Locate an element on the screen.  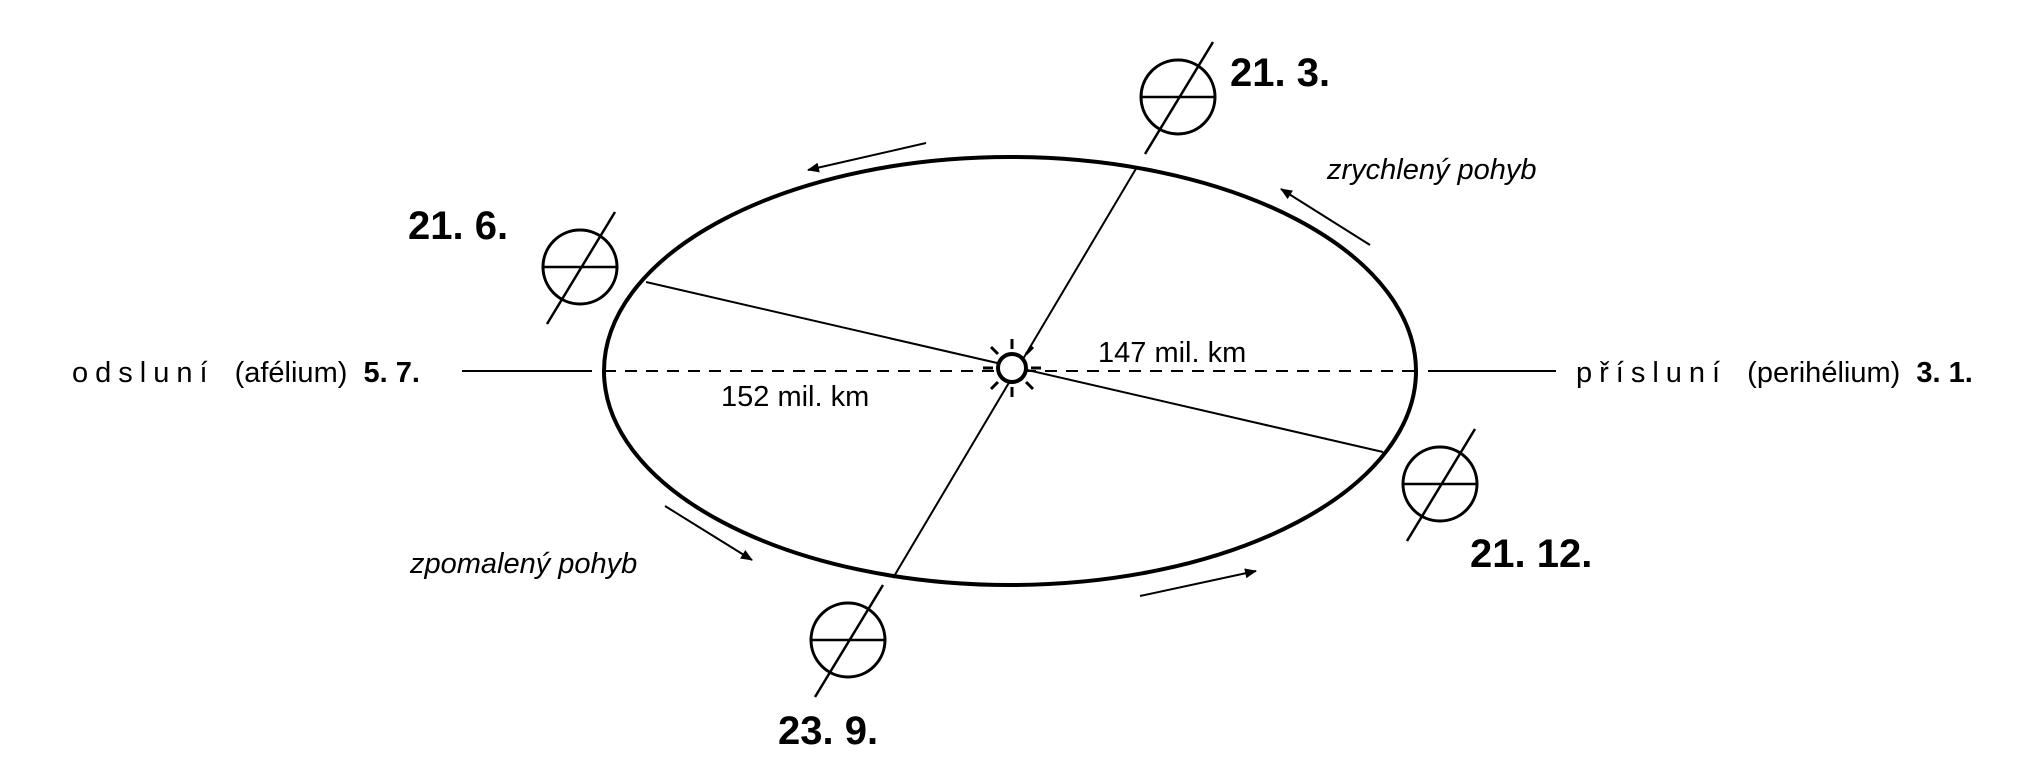
date-label-march: 21. 3. is located at coordinates (1280, 73).